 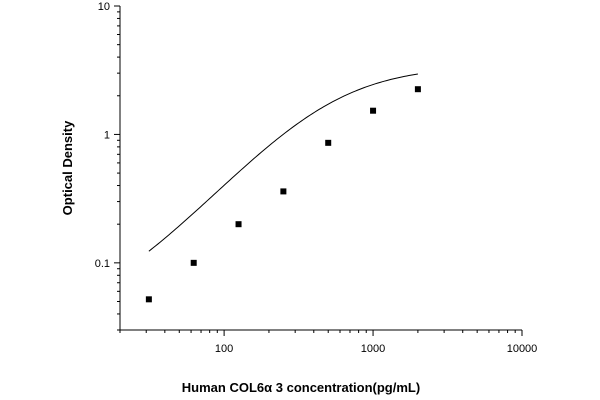 I want to click on x-tick-label: 10000, so click(x=522, y=349).